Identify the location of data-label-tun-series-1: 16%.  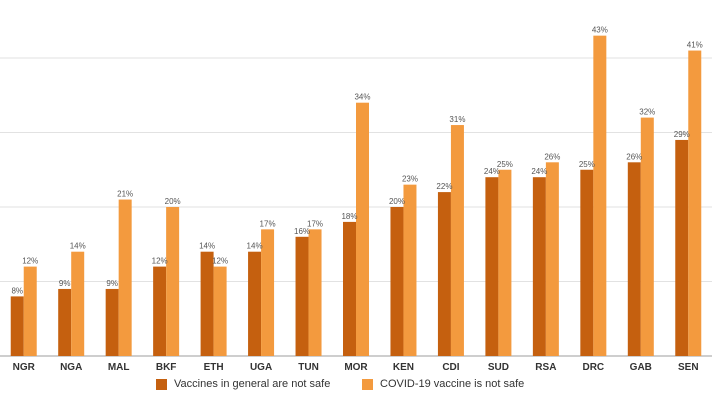
(302, 231).